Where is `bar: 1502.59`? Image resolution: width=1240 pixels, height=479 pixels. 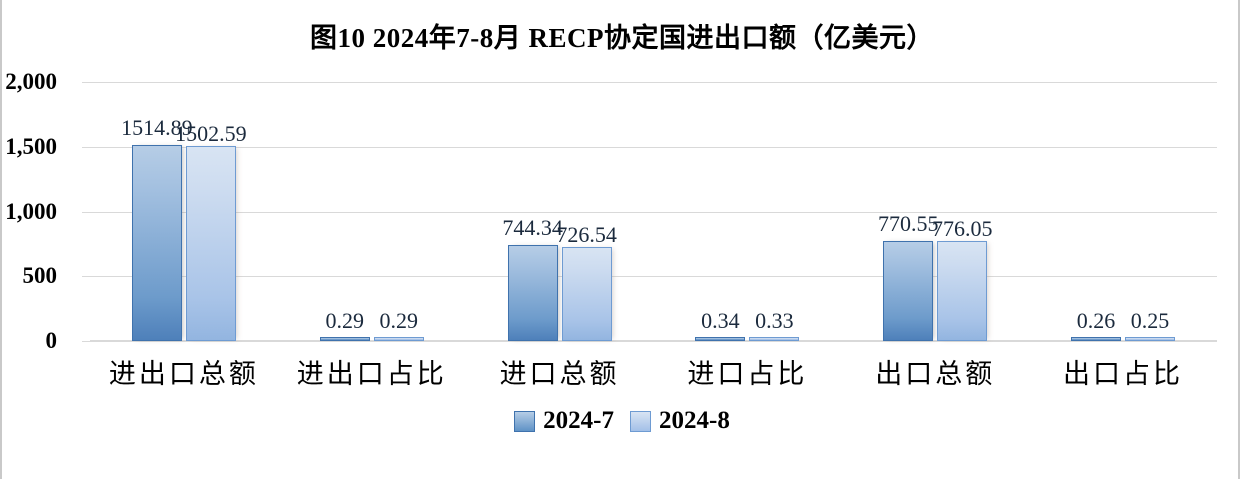 bar: 1502.59 is located at coordinates (211, 232).